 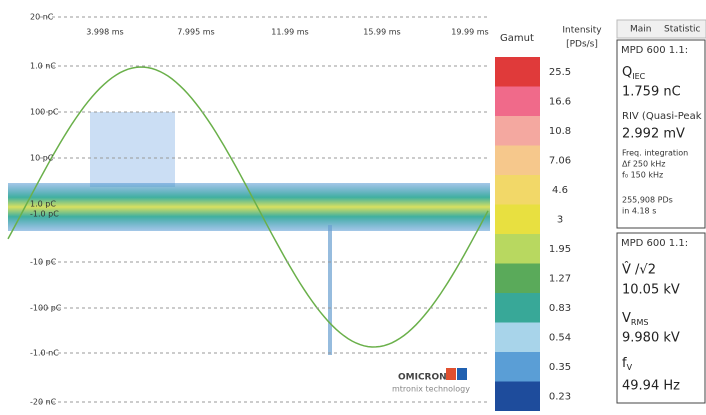 I want to click on gamut-label: 0.83, so click(x=560, y=308).